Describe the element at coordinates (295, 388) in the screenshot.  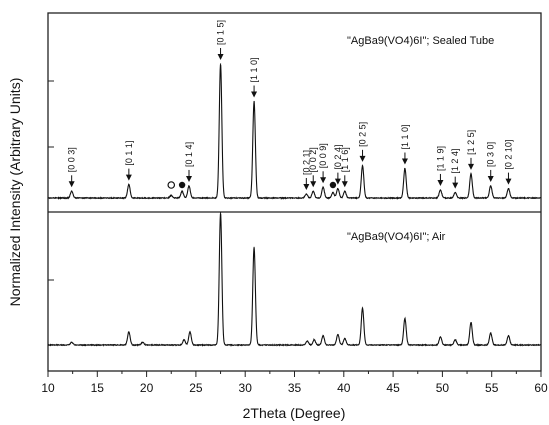
I see `x-tick-label: 35` at that location.